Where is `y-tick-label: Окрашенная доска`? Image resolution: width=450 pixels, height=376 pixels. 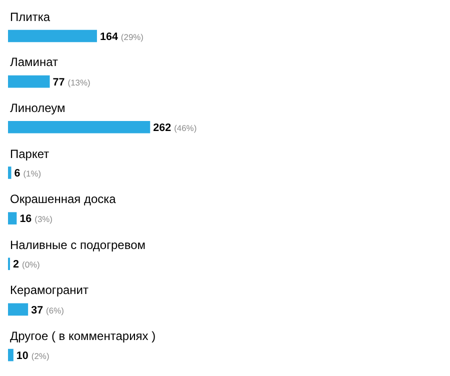
y-tick-label: Окрашенная доска is located at coordinates (63, 199).